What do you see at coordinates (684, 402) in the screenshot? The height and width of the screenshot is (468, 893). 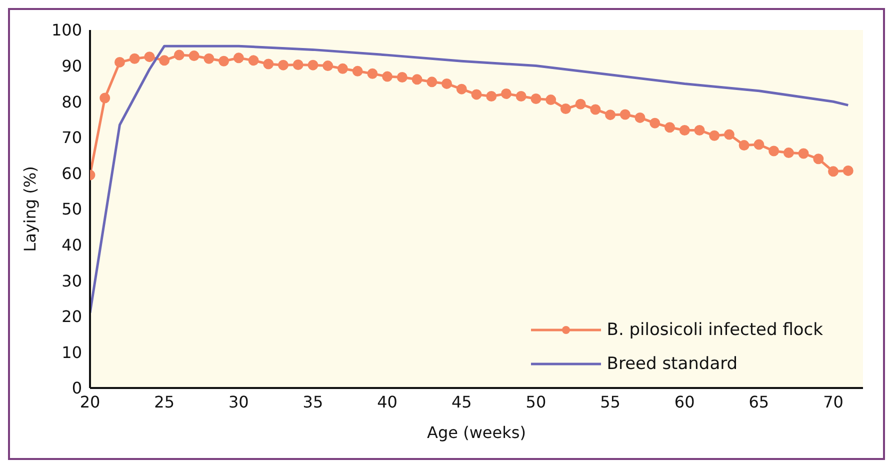 I see `x-tick-label: 60` at bounding box center [684, 402].